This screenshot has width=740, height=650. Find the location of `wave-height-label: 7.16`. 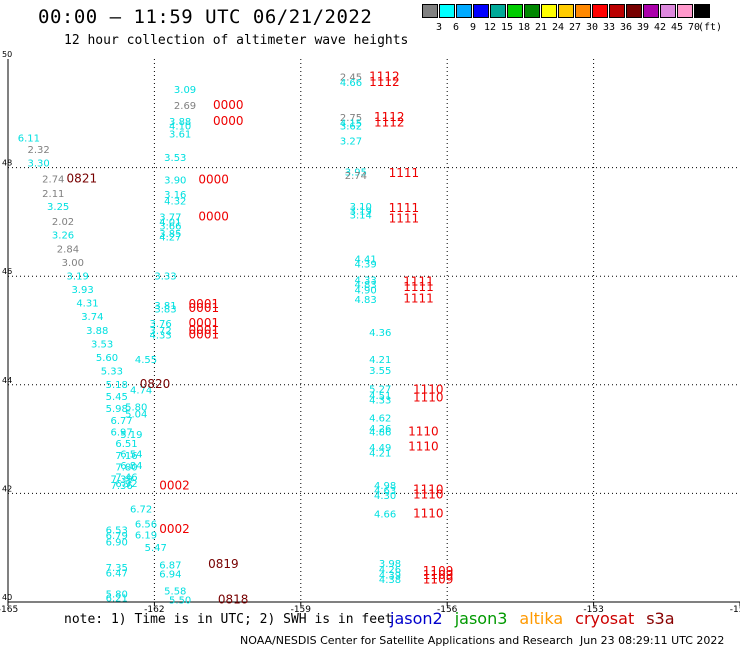

wave-height-label: 7.16 is located at coordinates (126, 456).